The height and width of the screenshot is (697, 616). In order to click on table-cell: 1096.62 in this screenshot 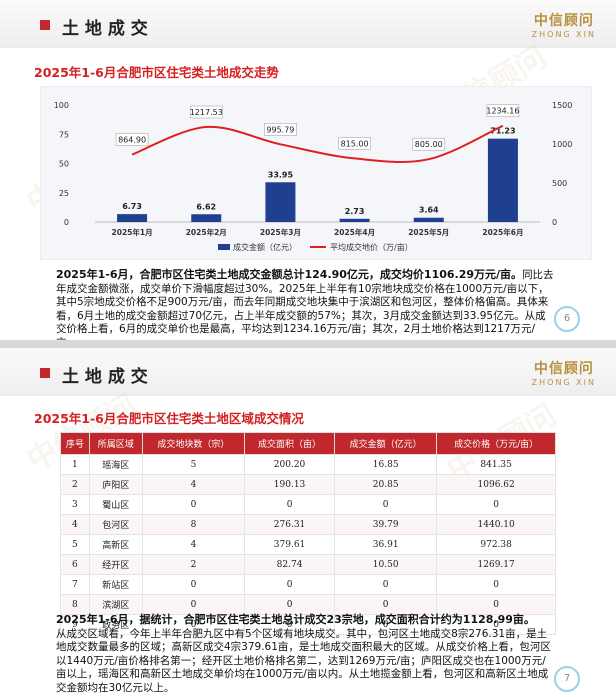, I will do `click(496, 484)`.